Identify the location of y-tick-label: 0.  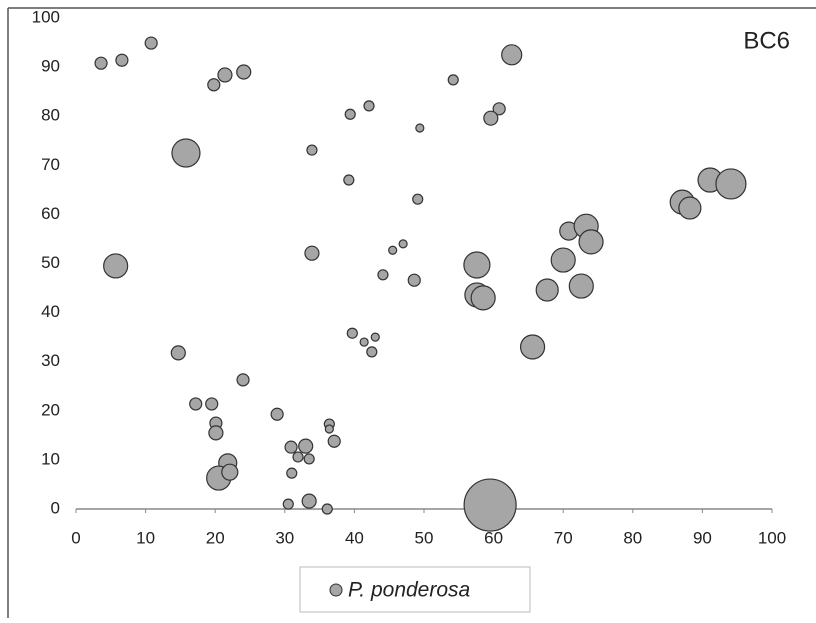
(55, 507).